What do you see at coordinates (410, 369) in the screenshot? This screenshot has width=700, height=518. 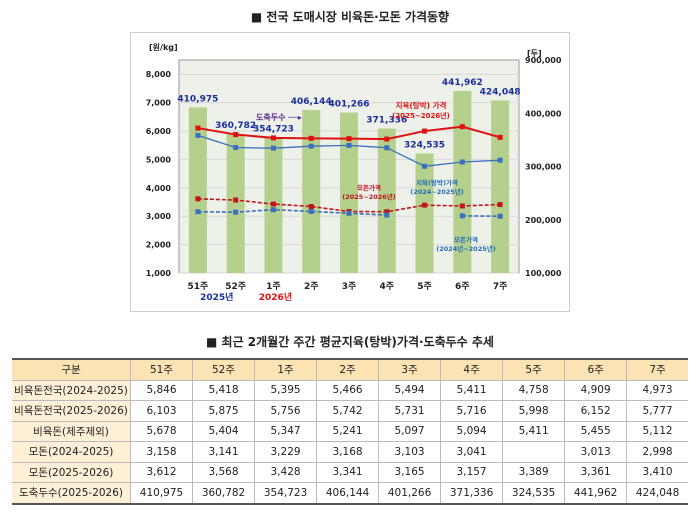 I see `column-header: 3주` at bounding box center [410, 369].